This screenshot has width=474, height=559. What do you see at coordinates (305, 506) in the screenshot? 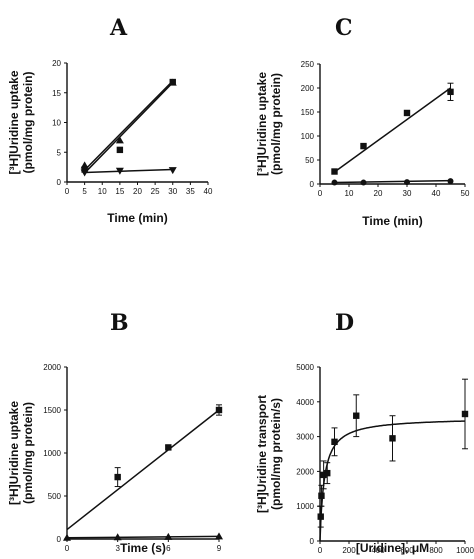
I see `panel-d-y-tick-label: 1000` at bounding box center [305, 506].